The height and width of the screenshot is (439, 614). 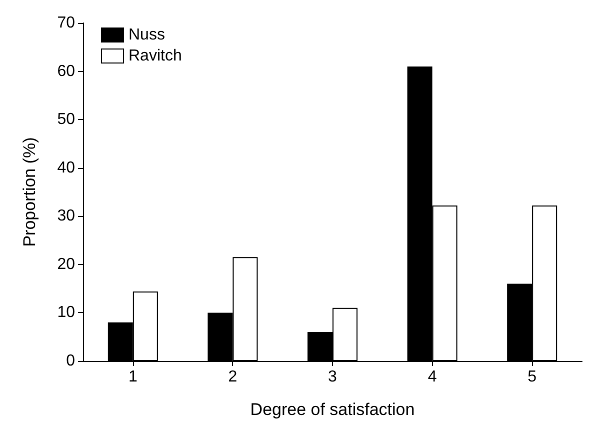 I want to click on y-tick-label: 40, so click(x=66, y=167).